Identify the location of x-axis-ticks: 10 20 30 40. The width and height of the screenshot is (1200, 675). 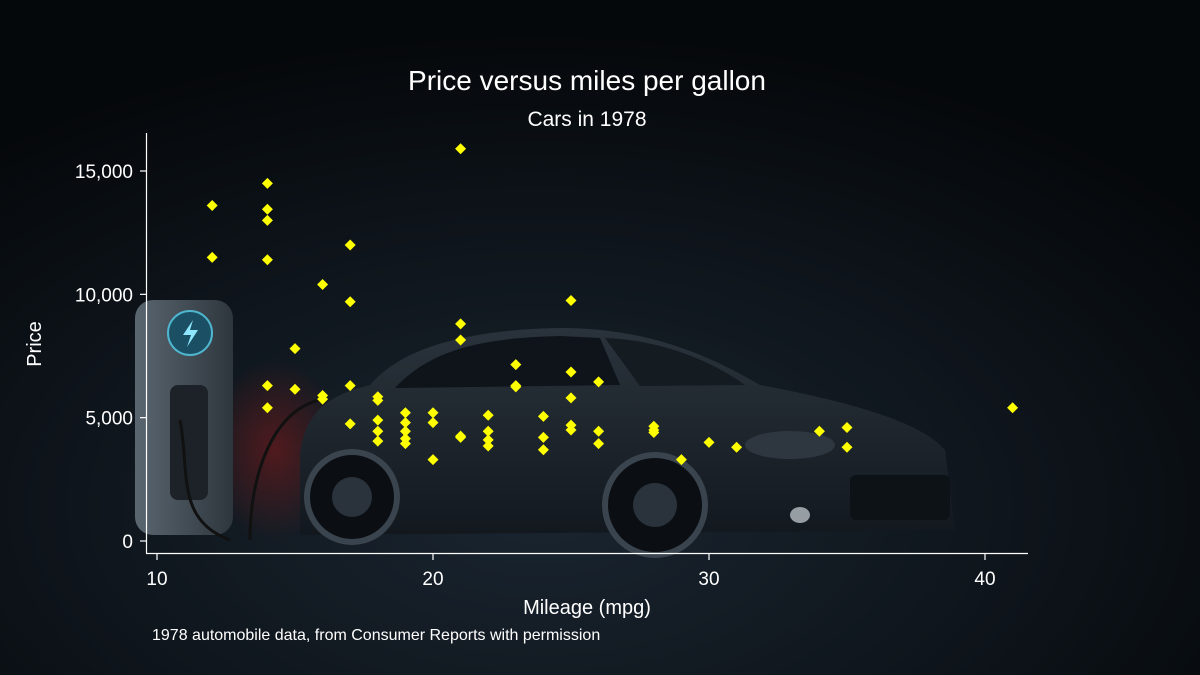
(571, 571).